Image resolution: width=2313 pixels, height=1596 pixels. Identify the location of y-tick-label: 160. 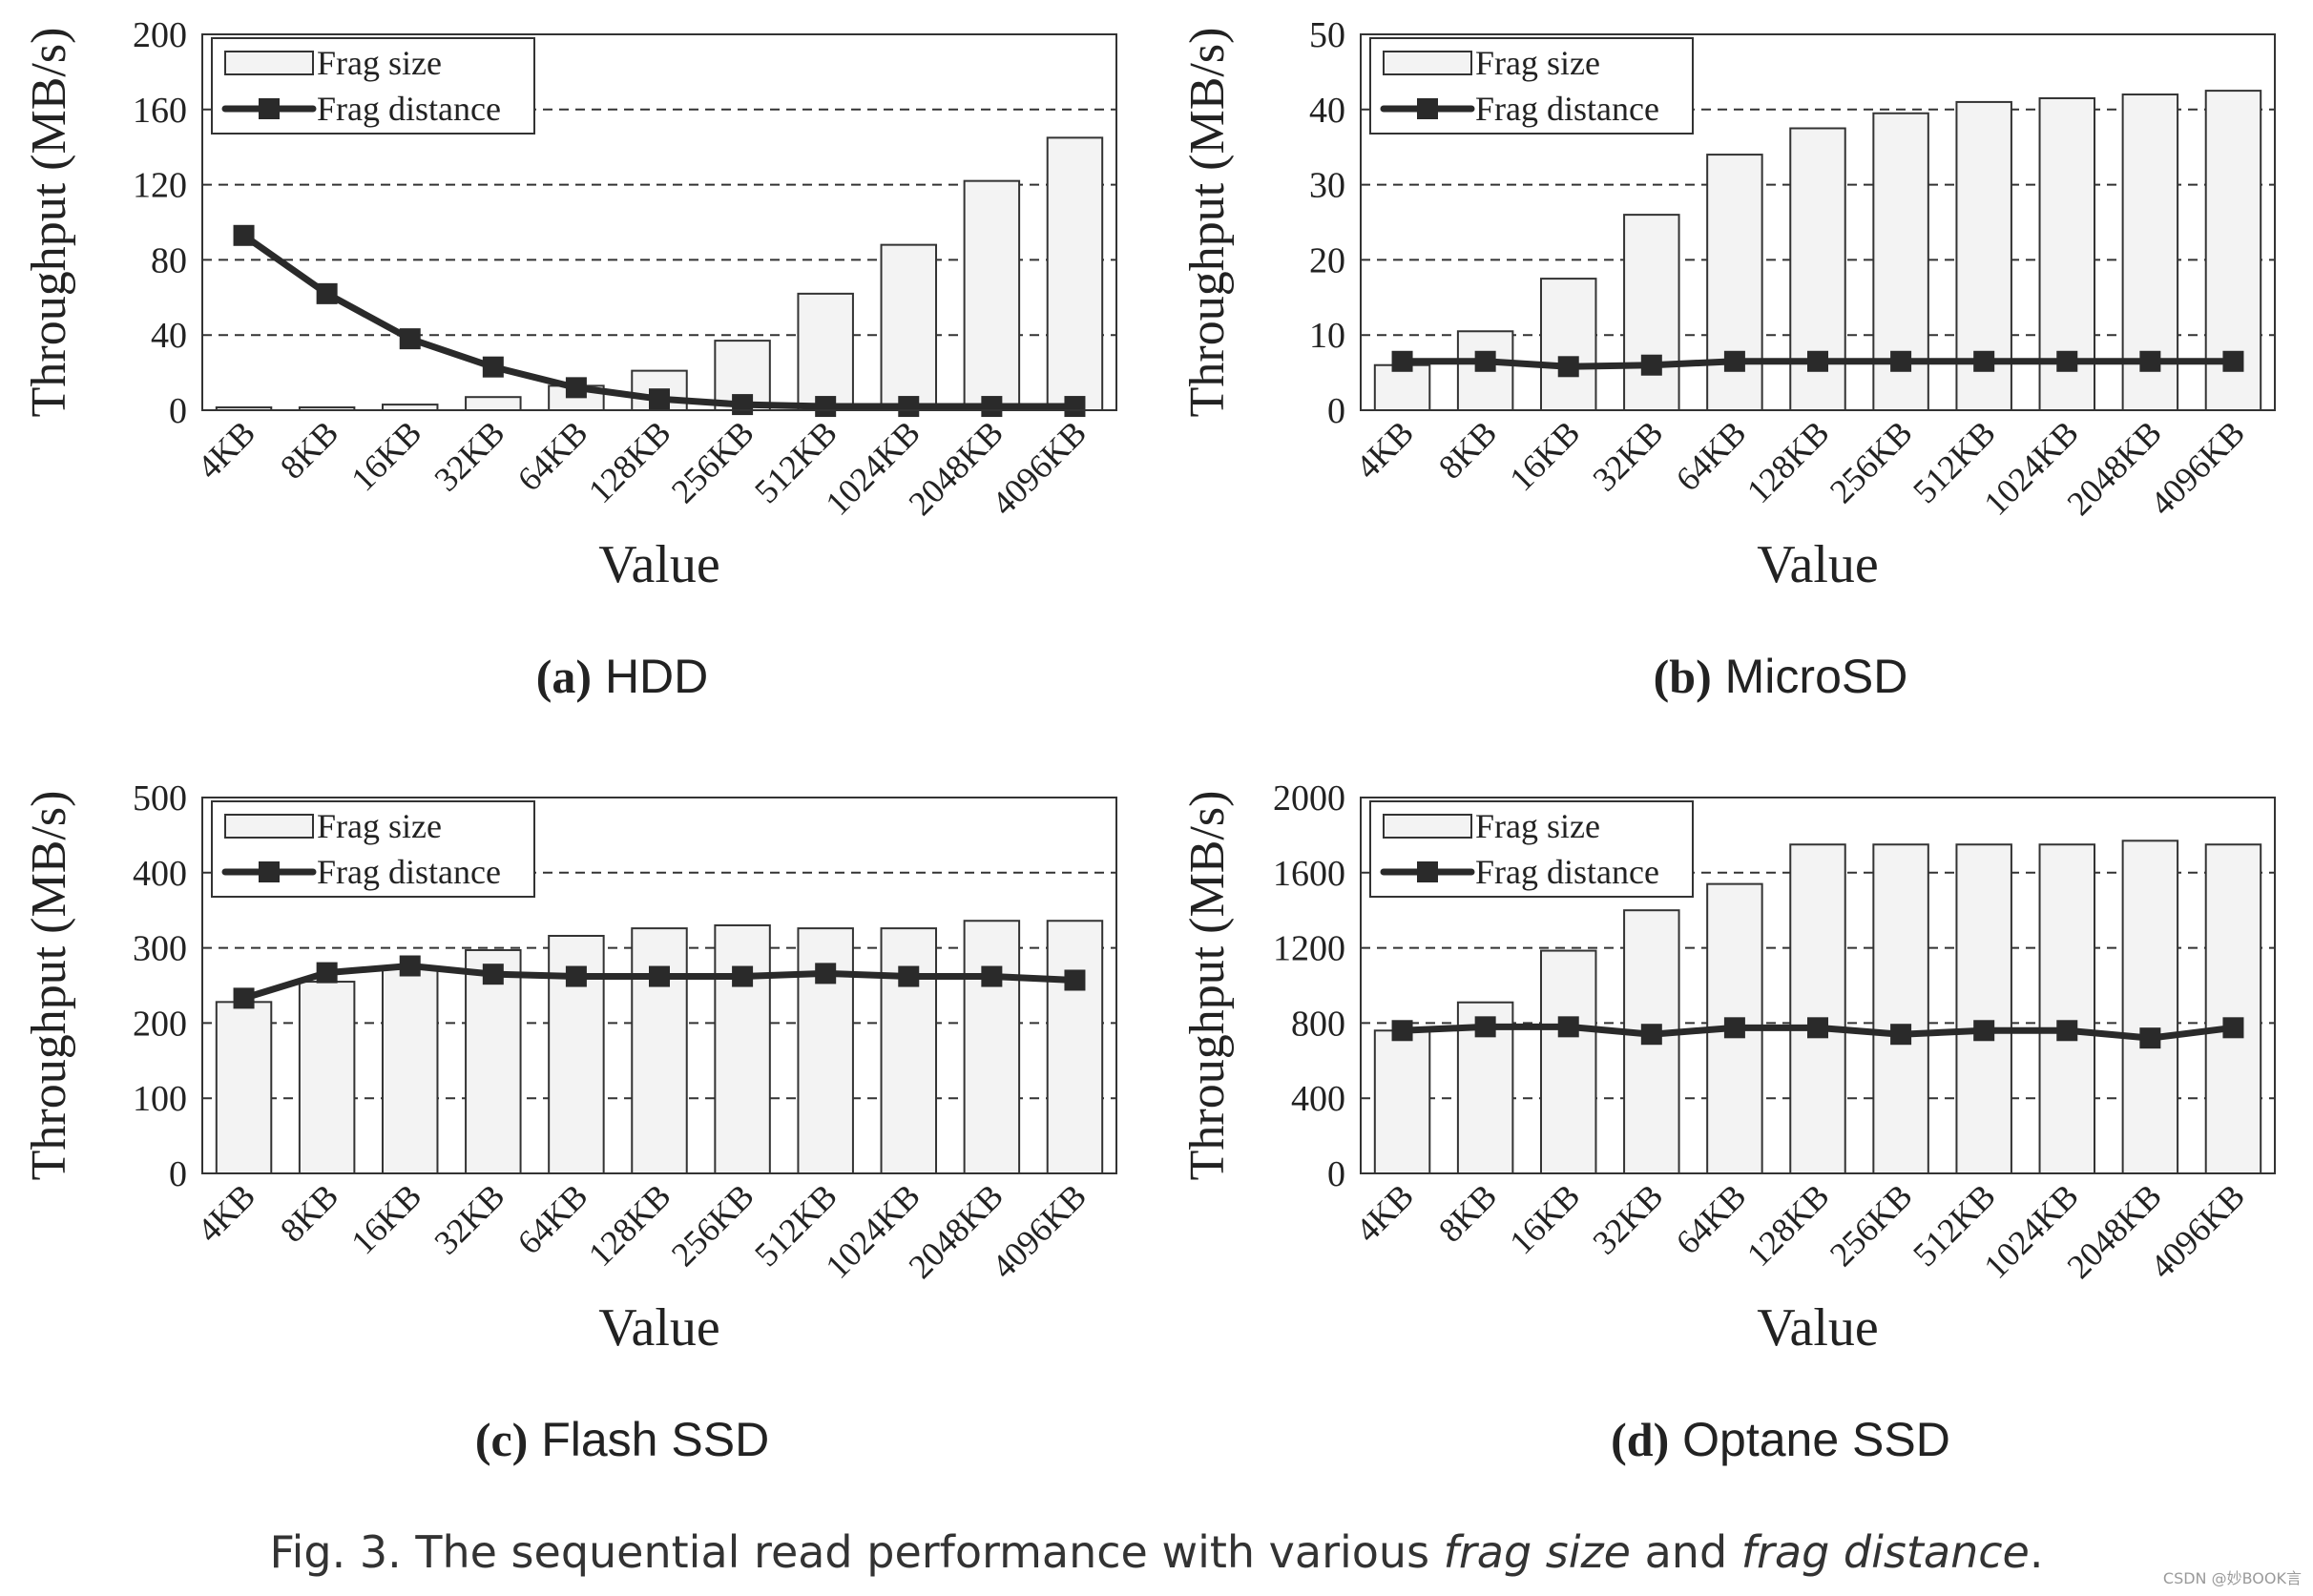
(160, 111).